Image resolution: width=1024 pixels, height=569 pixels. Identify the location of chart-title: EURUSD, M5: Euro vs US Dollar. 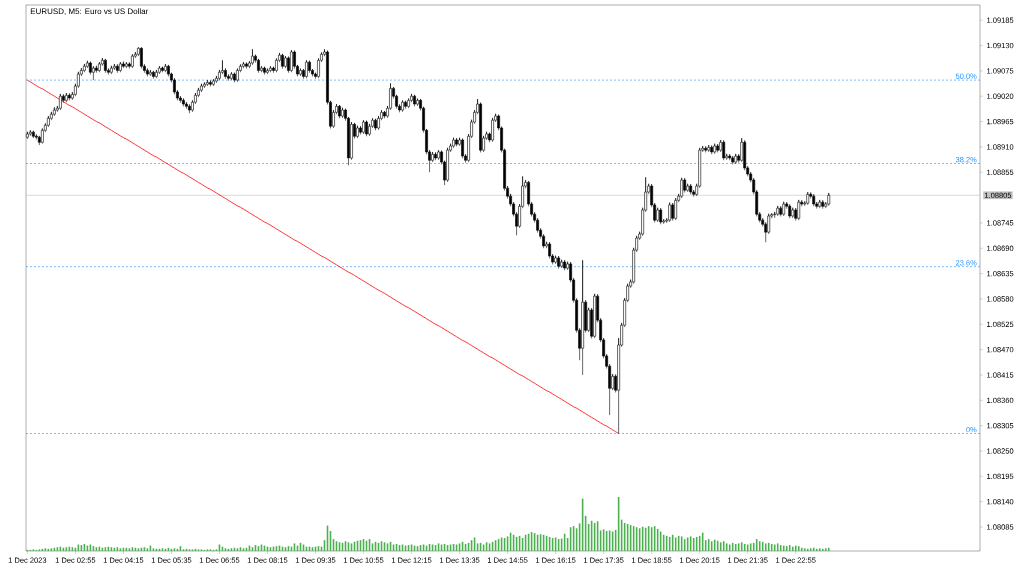
(89, 12).